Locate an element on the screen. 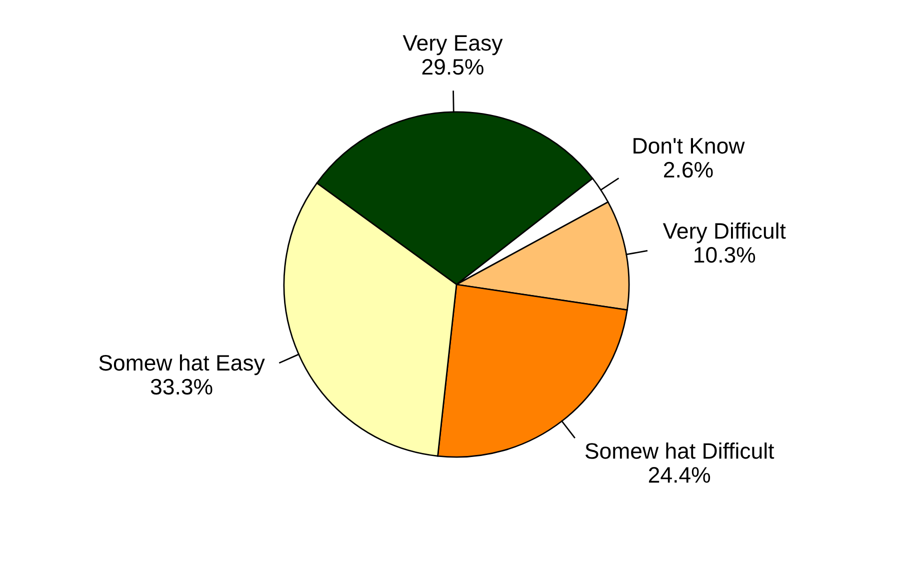  slice-label: Very Difficult is located at coordinates (724, 233).